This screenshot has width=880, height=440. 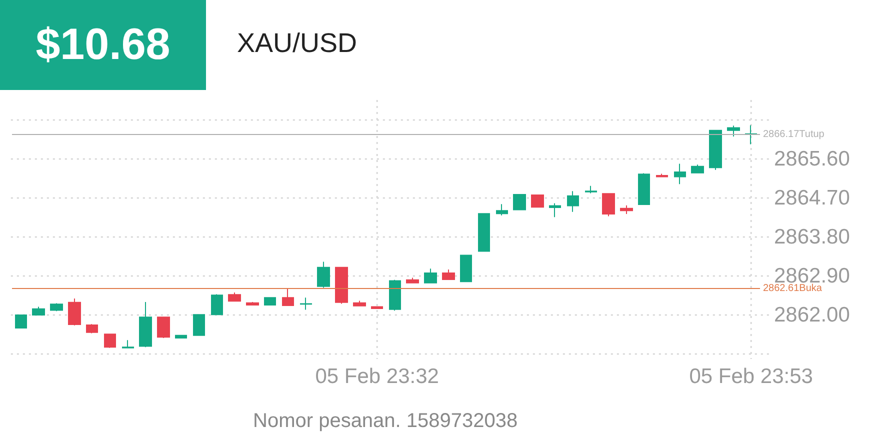 What do you see at coordinates (794, 134) in the screenshot?
I see `ref-line-label: 2866.17Tutup` at bounding box center [794, 134].